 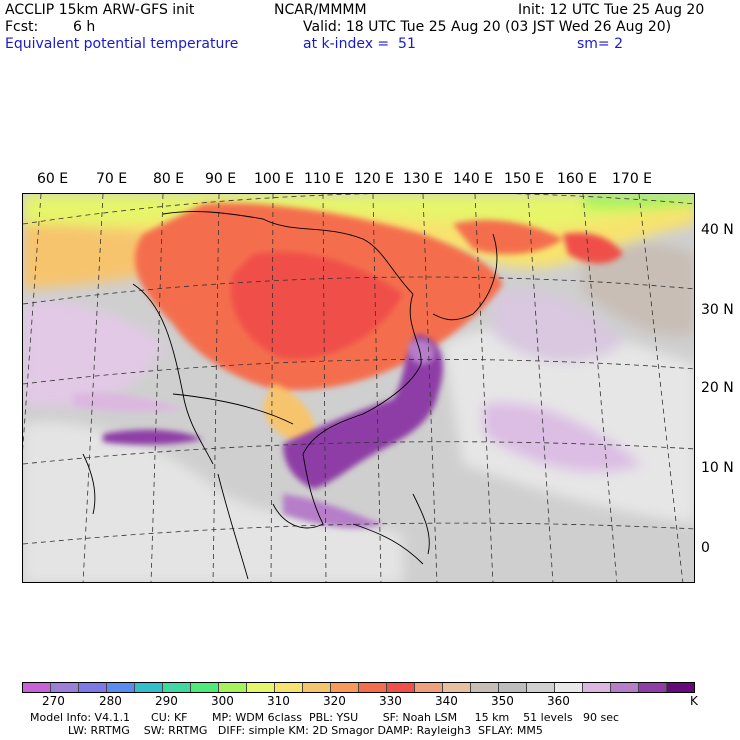 What do you see at coordinates (446, 701) in the screenshot?
I see `colorbar-label: 340` at bounding box center [446, 701].